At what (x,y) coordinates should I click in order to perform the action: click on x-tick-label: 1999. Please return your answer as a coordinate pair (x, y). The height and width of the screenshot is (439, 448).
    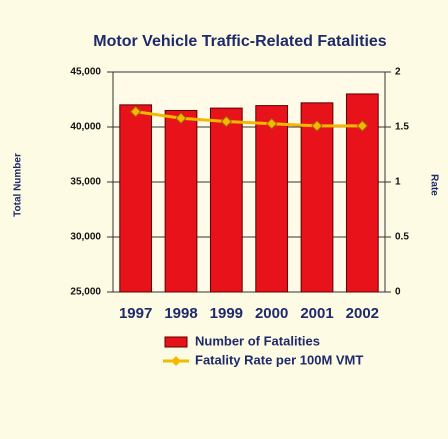
    Looking at the image, I should click on (226, 313).